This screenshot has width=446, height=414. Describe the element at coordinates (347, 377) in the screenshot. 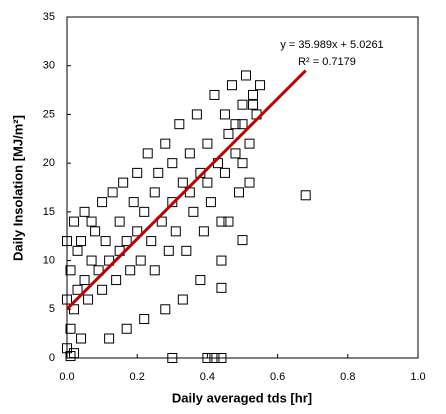

I see `x-tick-label: 0.8` at that location.